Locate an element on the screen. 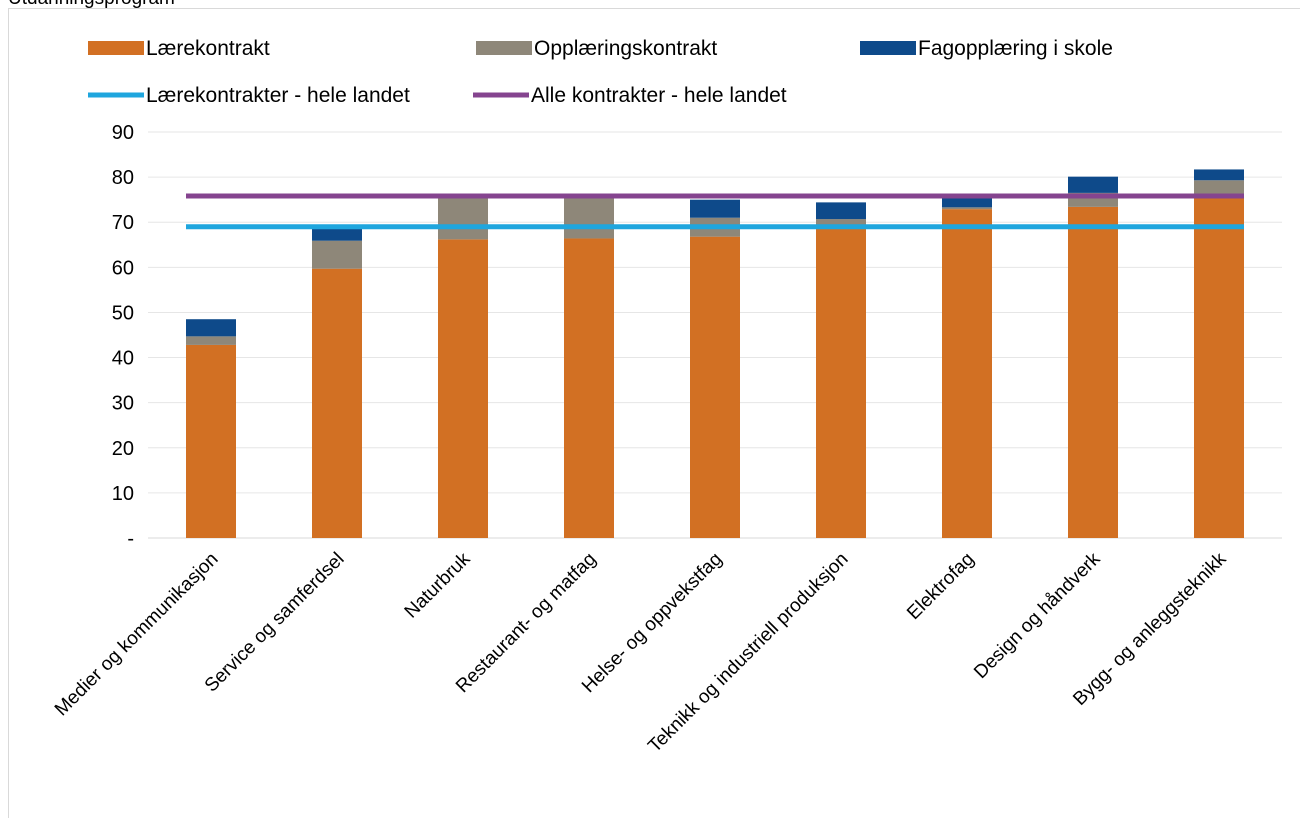 The width and height of the screenshot is (1300, 818). reference-lines is located at coordinates (715, 211).